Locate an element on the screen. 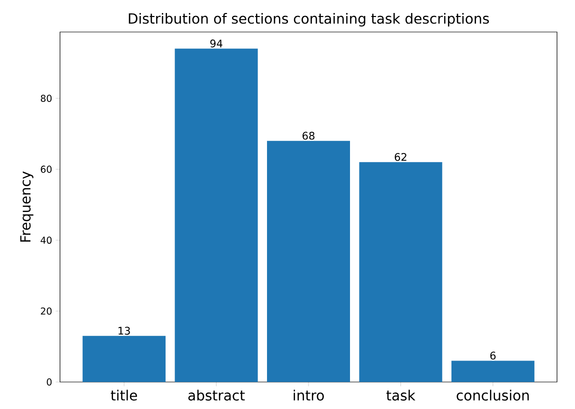  data-label: 68 is located at coordinates (308, 136).